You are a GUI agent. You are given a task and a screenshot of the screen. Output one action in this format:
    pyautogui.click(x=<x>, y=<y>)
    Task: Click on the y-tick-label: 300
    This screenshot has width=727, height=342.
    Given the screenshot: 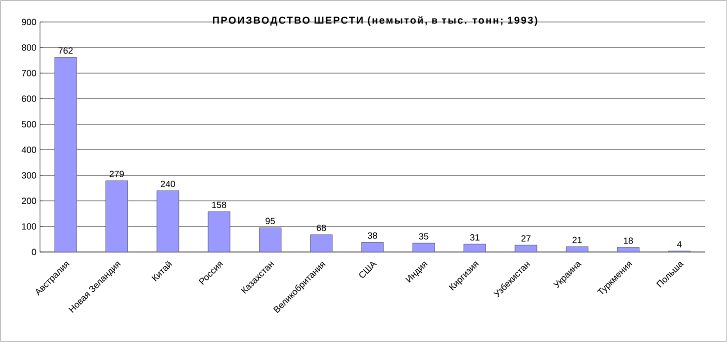 What is the action you would take?
    pyautogui.click(x=29, y=175)
    